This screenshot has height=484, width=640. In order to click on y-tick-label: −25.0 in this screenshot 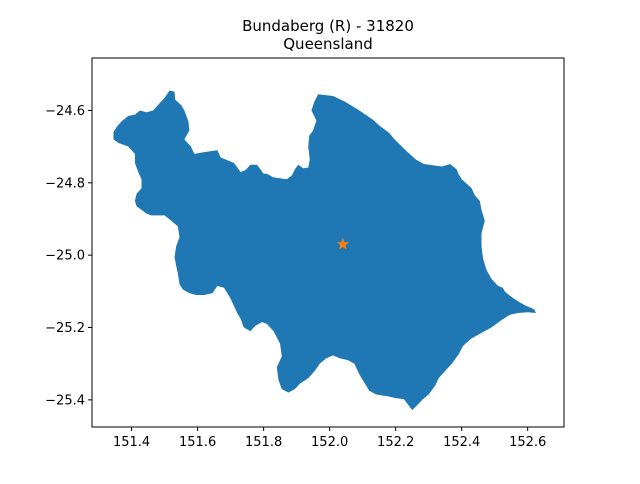, I will do `click(65, 256)`.